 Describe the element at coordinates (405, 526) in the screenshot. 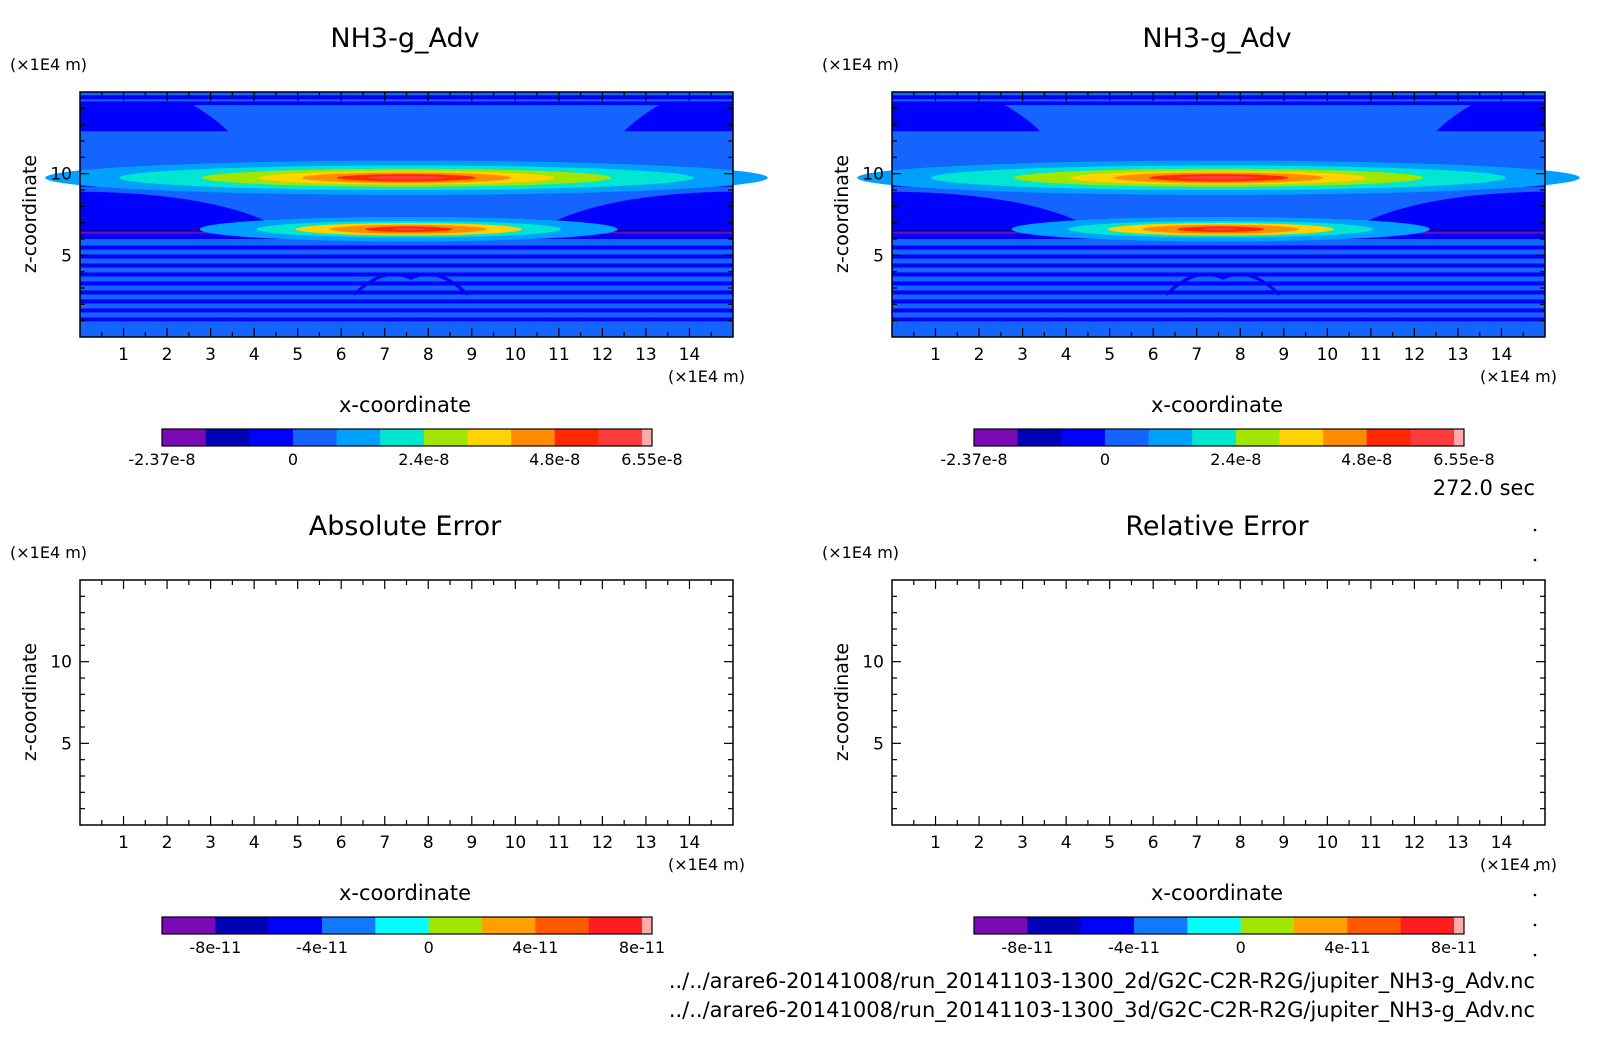

I see `chart-title: Absolute Error` at that location.